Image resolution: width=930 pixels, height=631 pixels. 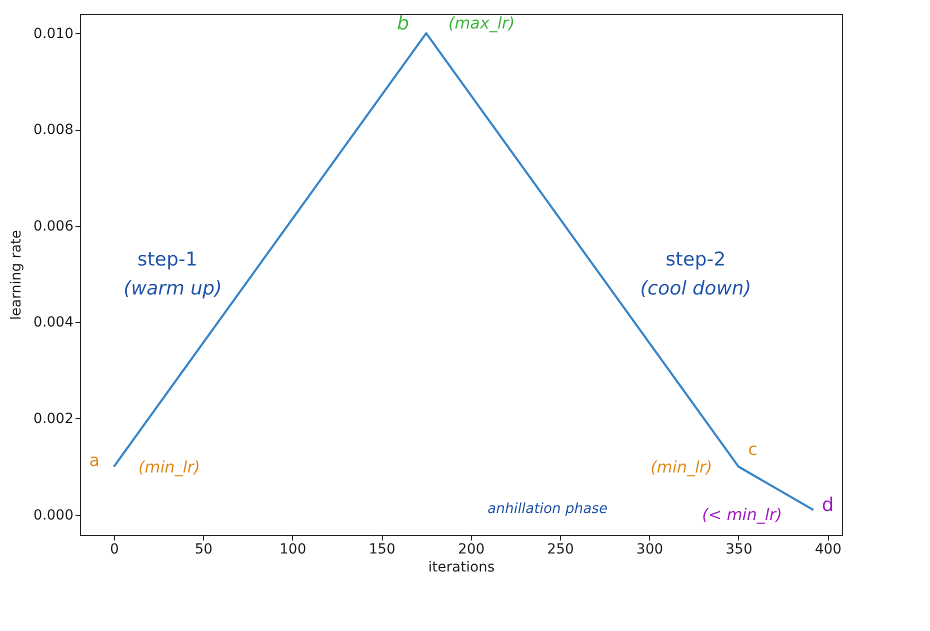 I want to click on y-tick-label: 0.008, so click(x=53, y=130).